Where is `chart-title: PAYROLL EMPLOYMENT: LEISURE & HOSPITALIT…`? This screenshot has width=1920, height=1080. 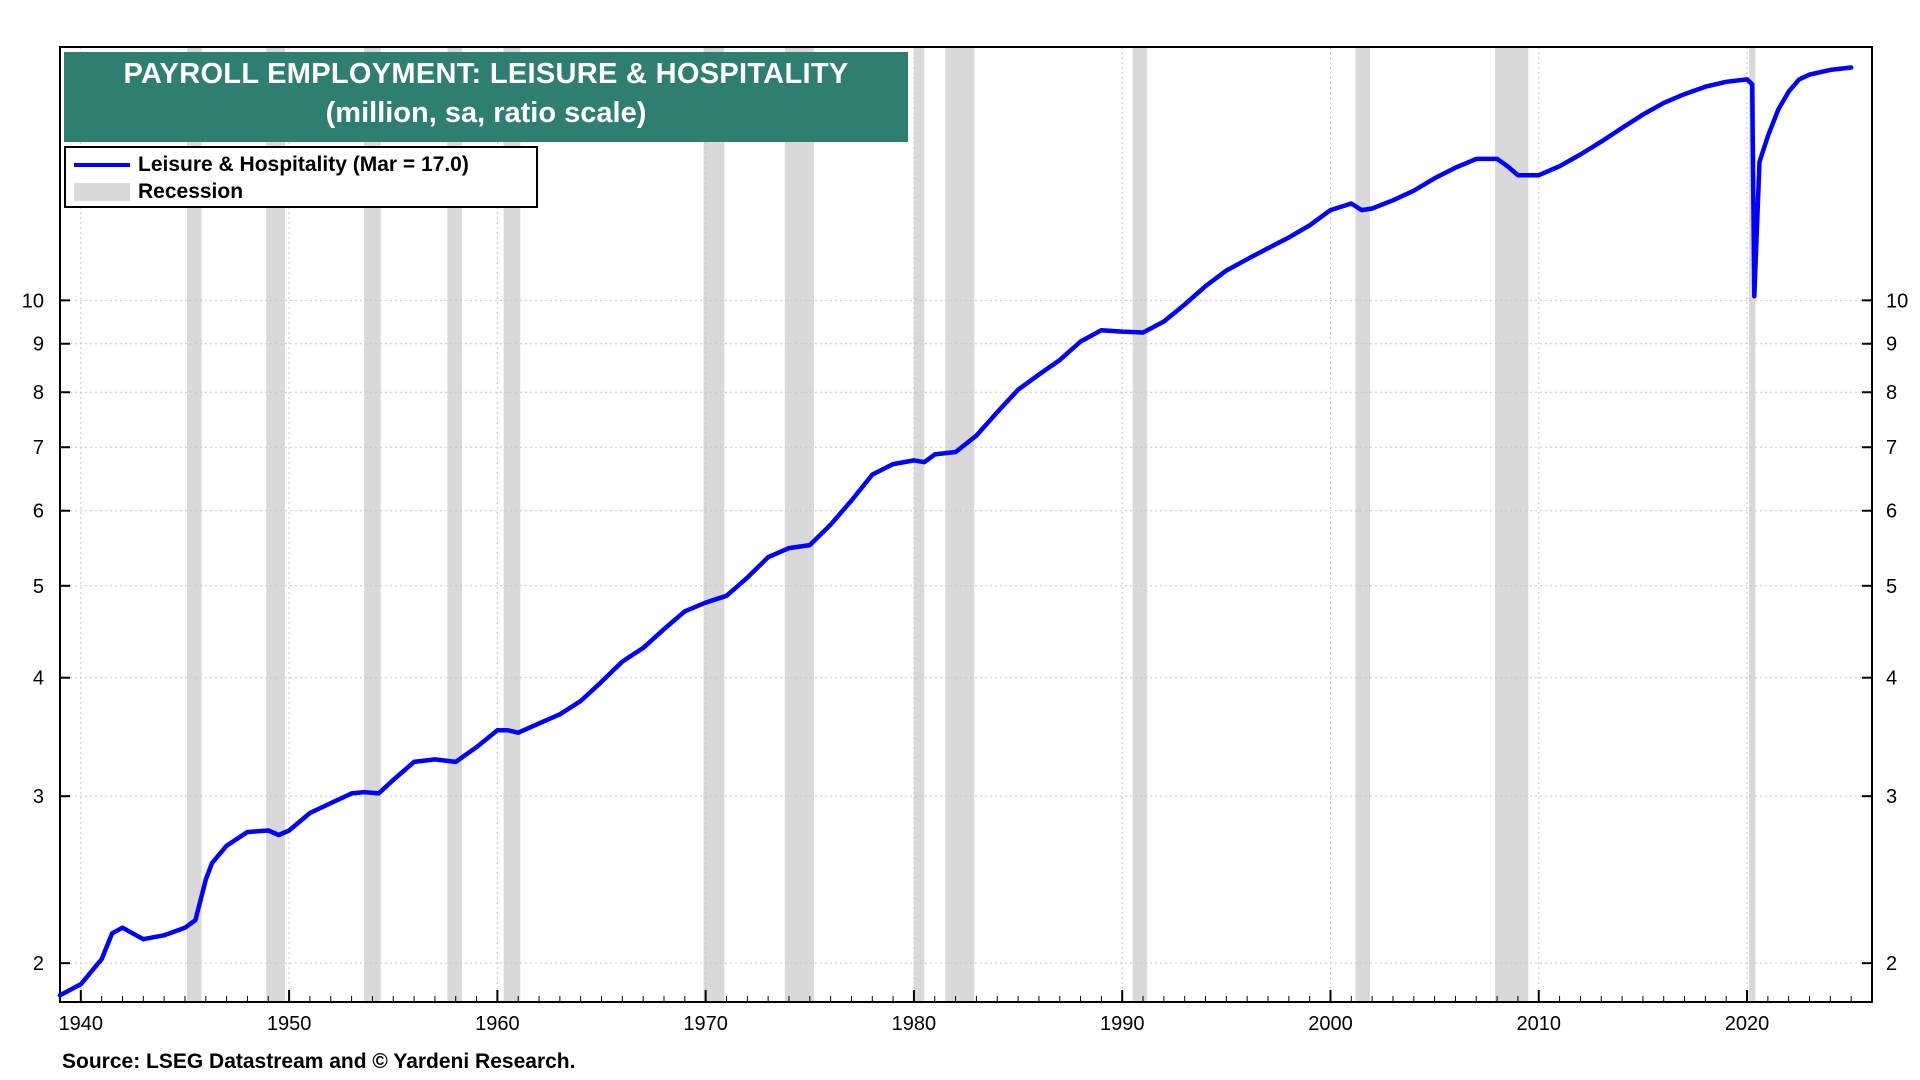
chart-title: PAYROLL EMPLOYMENT: LEISURE & HOSPITALIT… is located at coordinates (486, 74).